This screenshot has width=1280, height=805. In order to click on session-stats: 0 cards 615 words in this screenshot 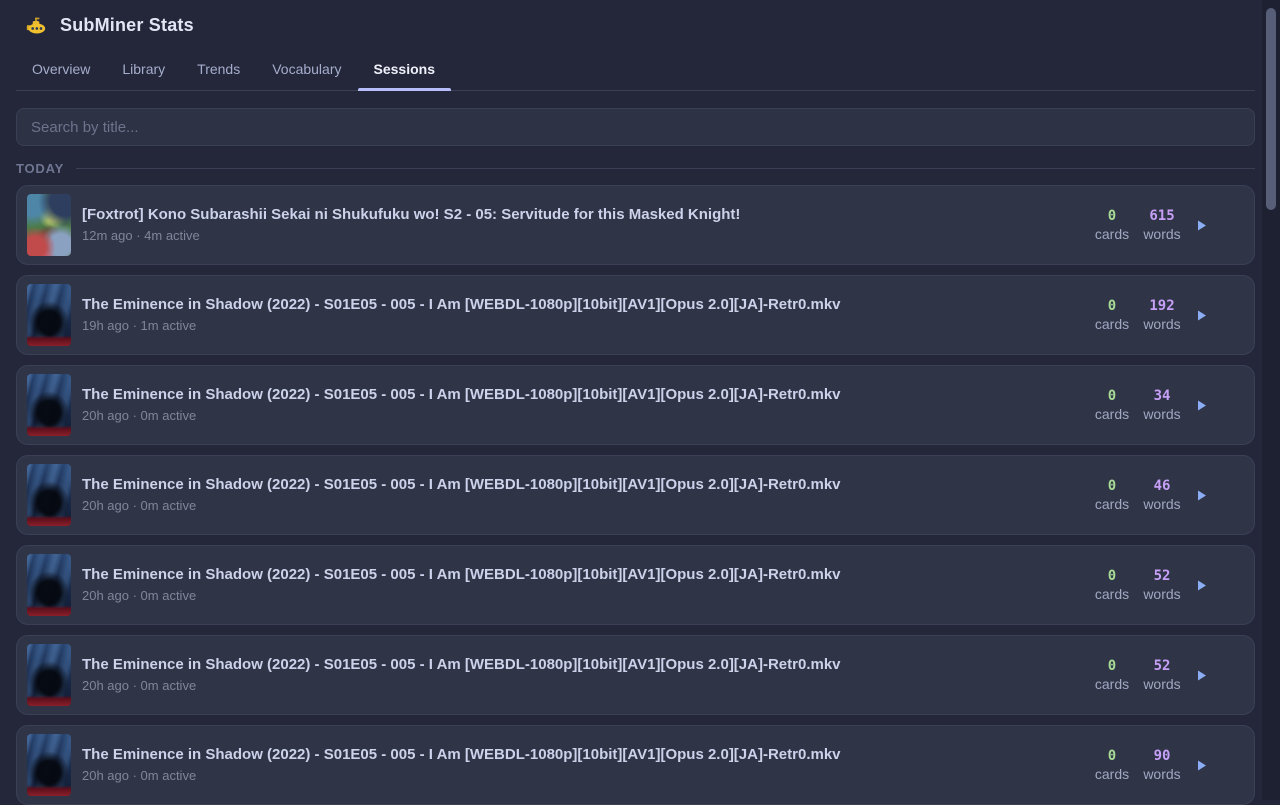, I will do `click(1172, 225)`.